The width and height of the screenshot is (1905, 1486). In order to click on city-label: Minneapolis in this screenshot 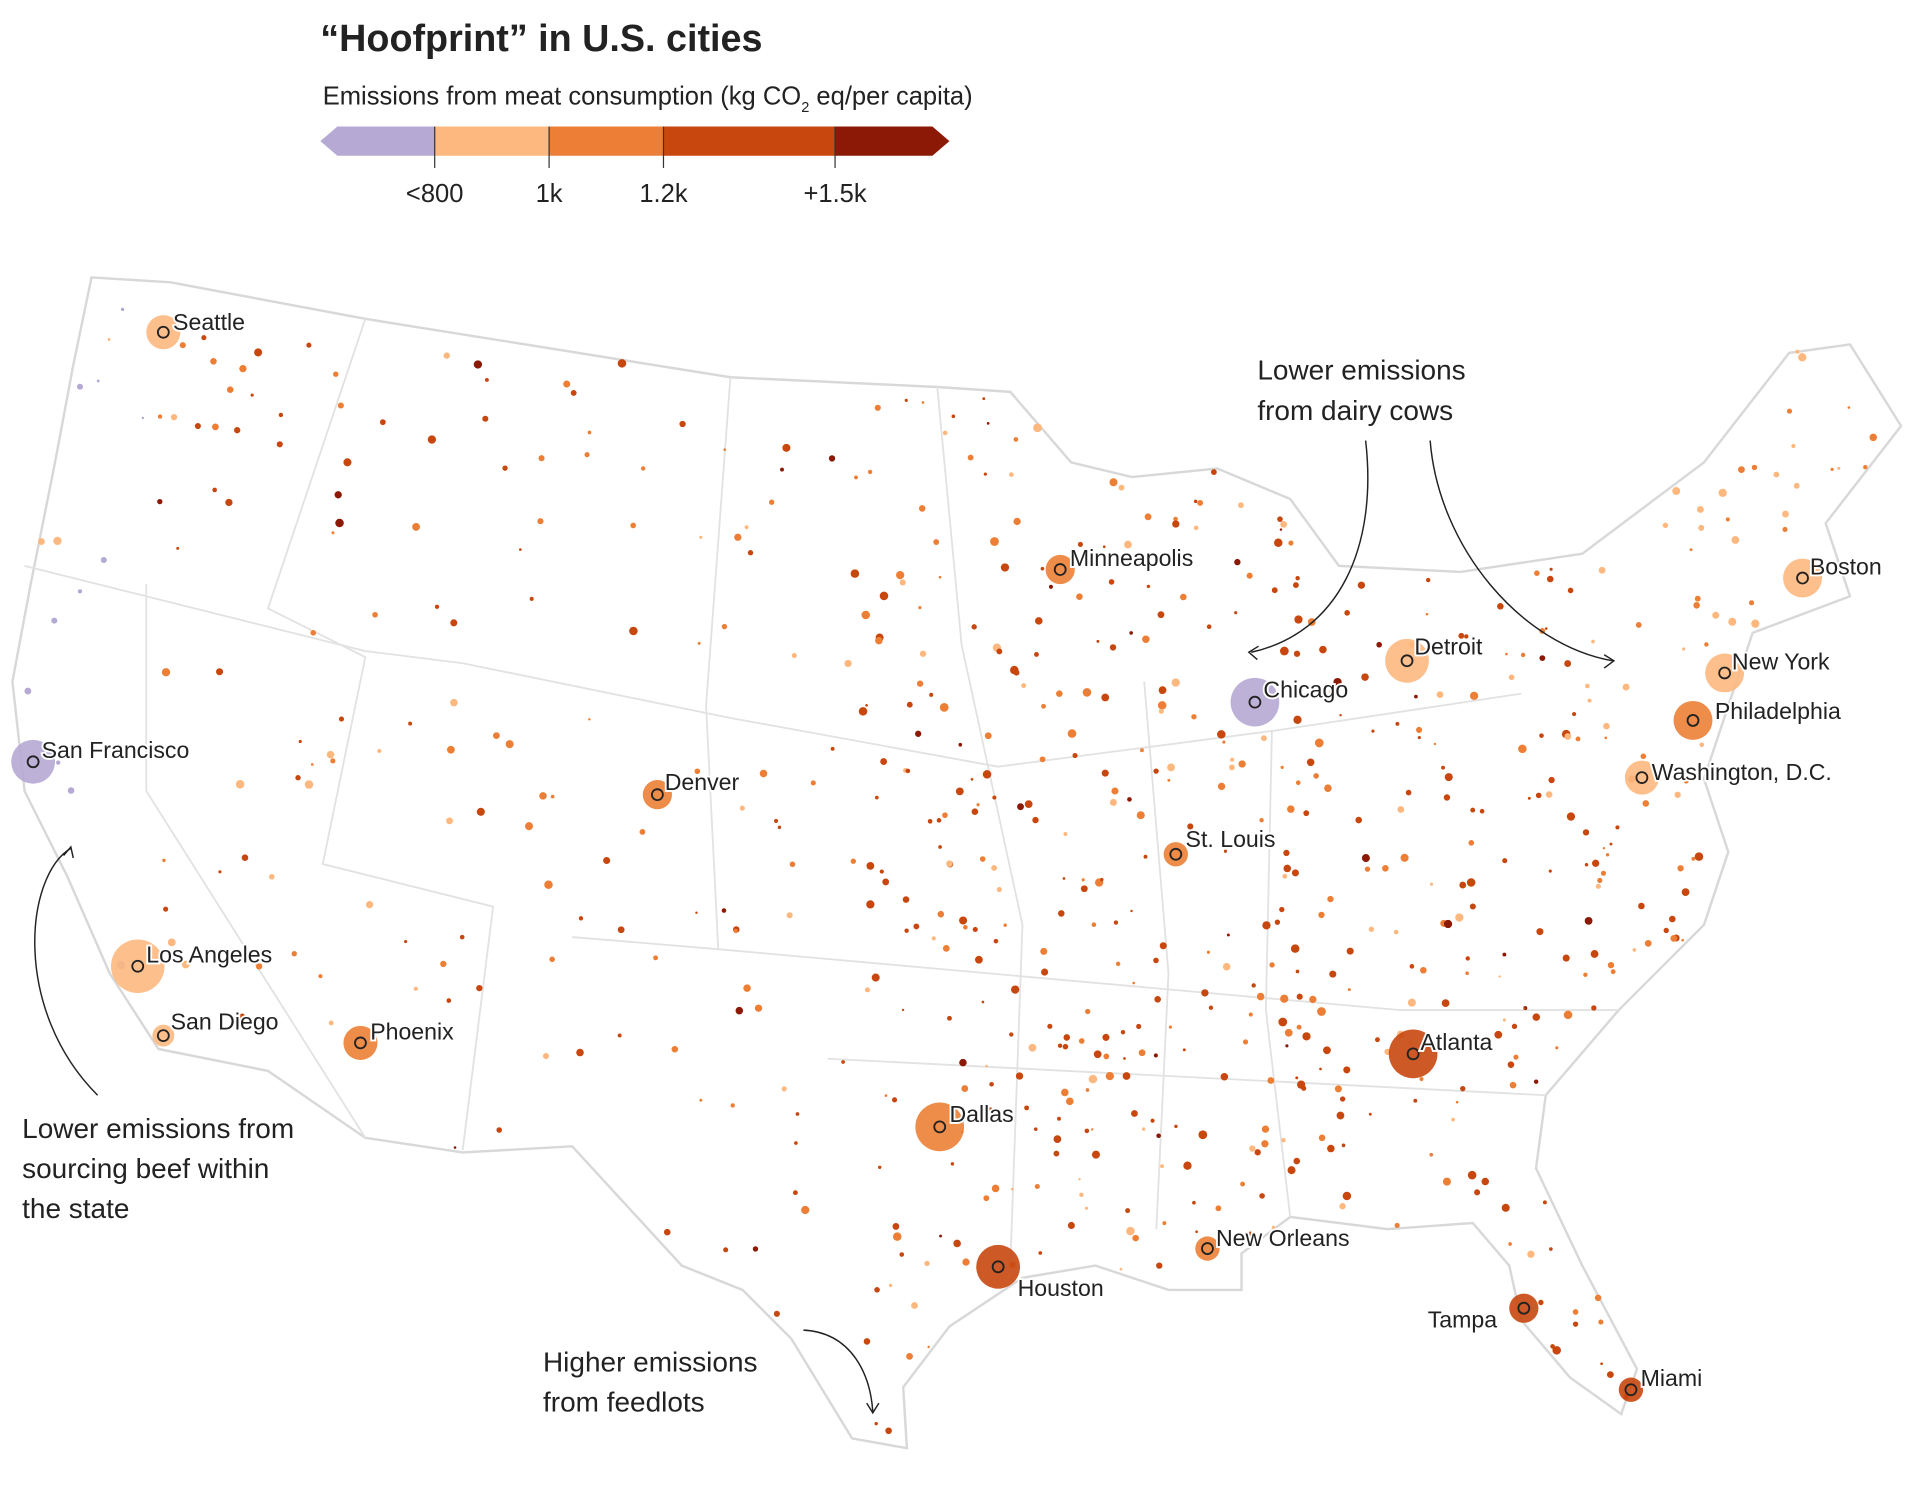, I will do `click(1131, 558)`.